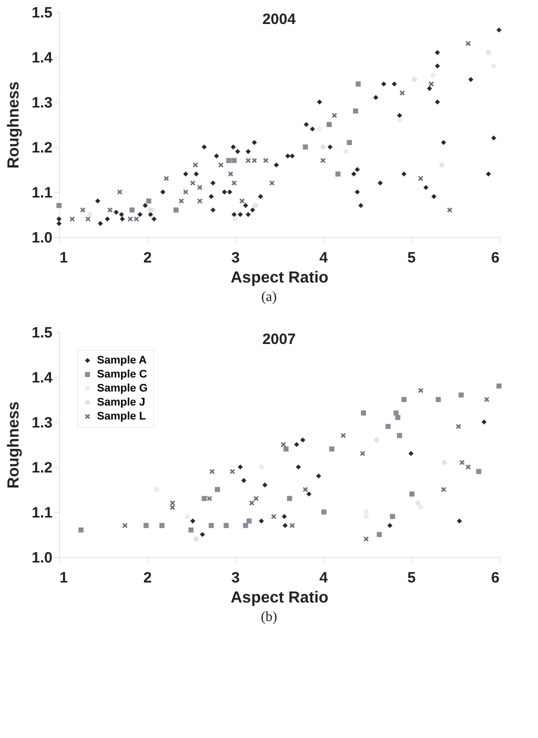 This screenshot has width=538, height=738. Describe the element at coordinates (42, 103) in the screenshot. I see `y-tick-label: 1.3` at that location.